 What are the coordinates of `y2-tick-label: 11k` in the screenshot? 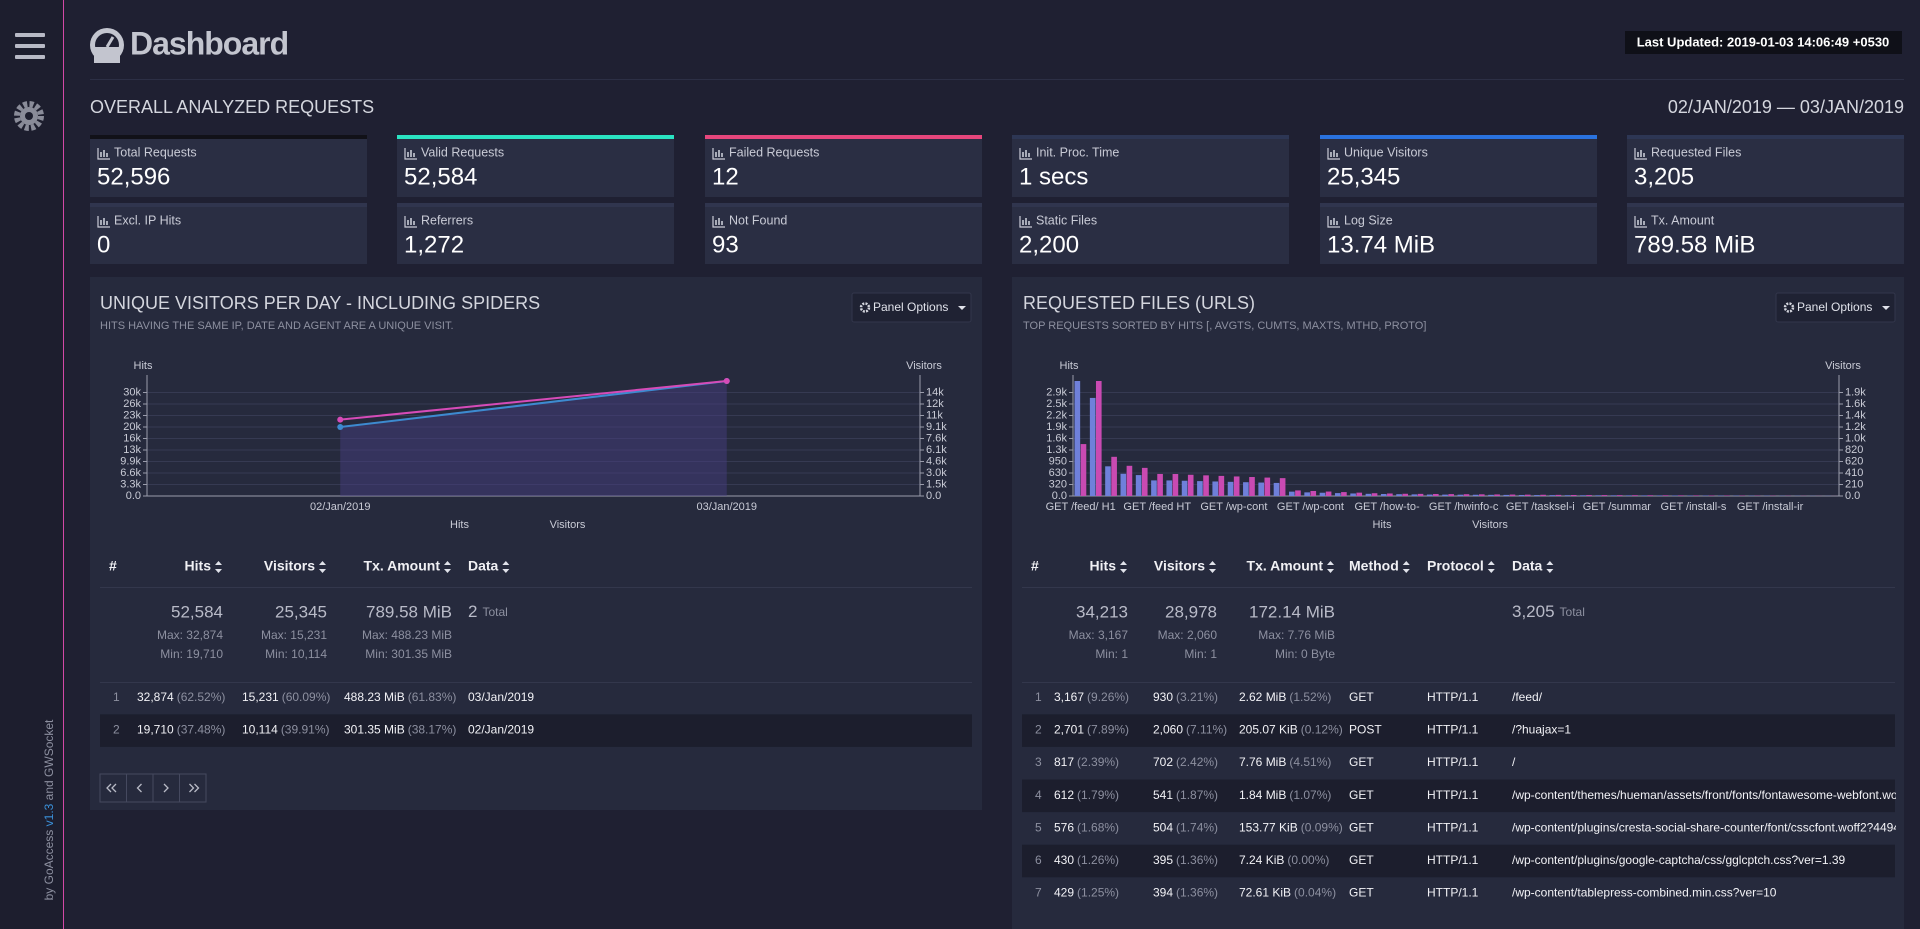 It's located at (934, 415).